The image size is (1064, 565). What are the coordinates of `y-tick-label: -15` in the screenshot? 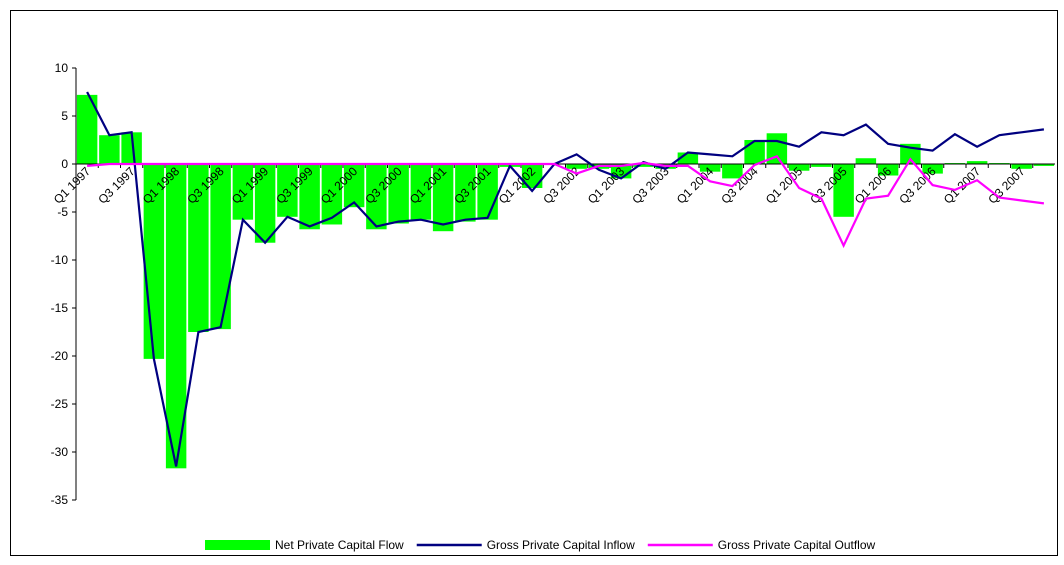 It's located at (60, 308).